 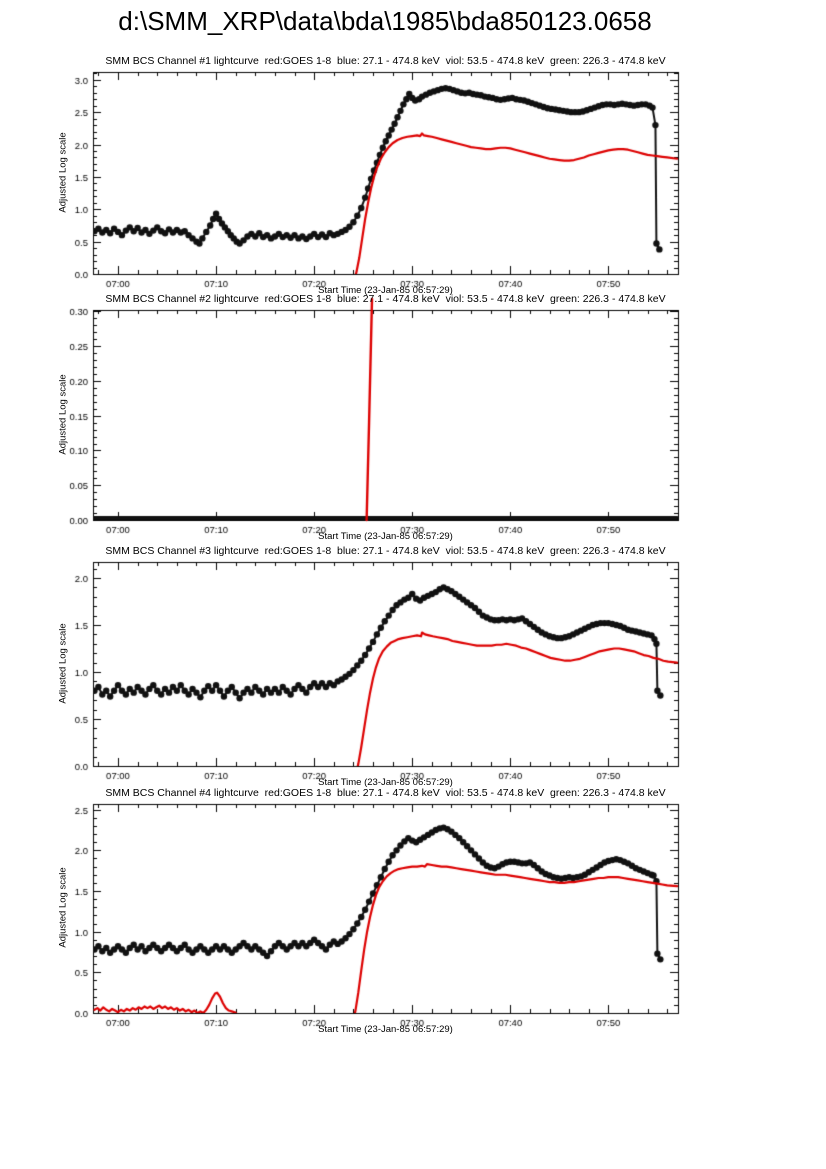 I want to click on panel-1-y-axis-label: Adjusted Log scale, so click(x=63, y=172).